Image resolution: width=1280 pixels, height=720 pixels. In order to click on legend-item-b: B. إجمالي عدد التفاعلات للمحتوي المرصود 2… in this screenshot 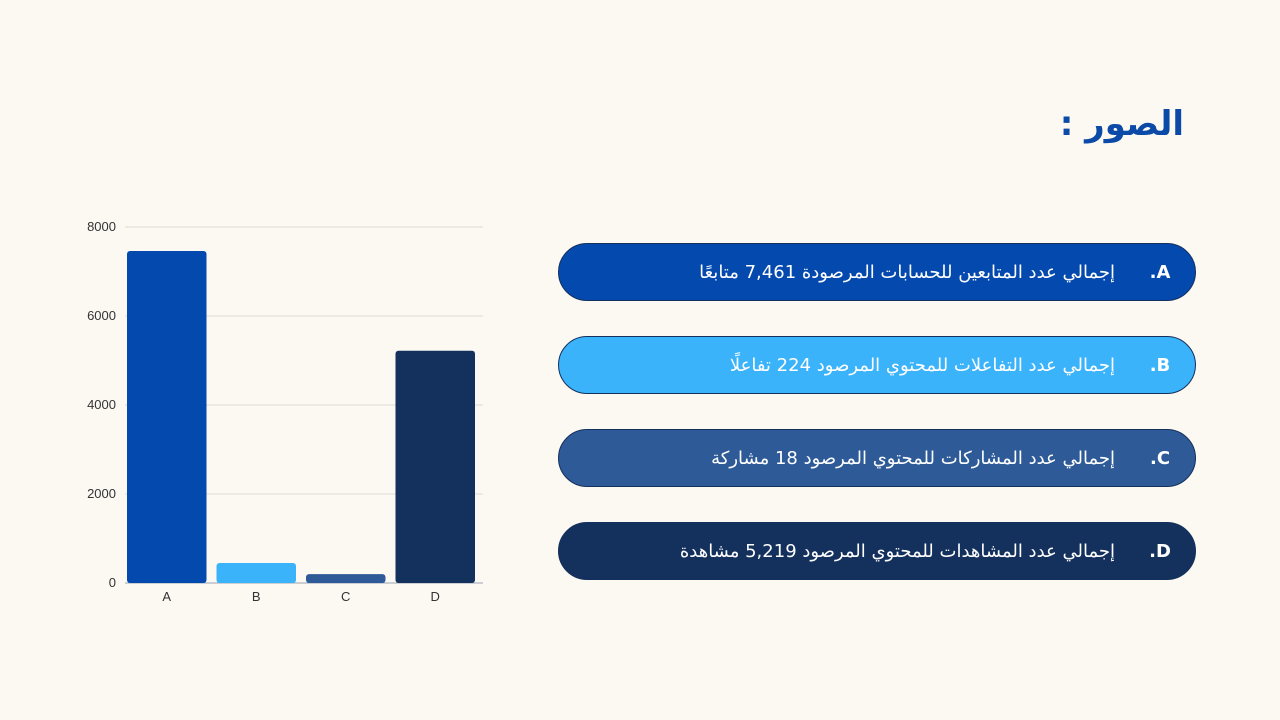, I will do `click(877, 365)`.